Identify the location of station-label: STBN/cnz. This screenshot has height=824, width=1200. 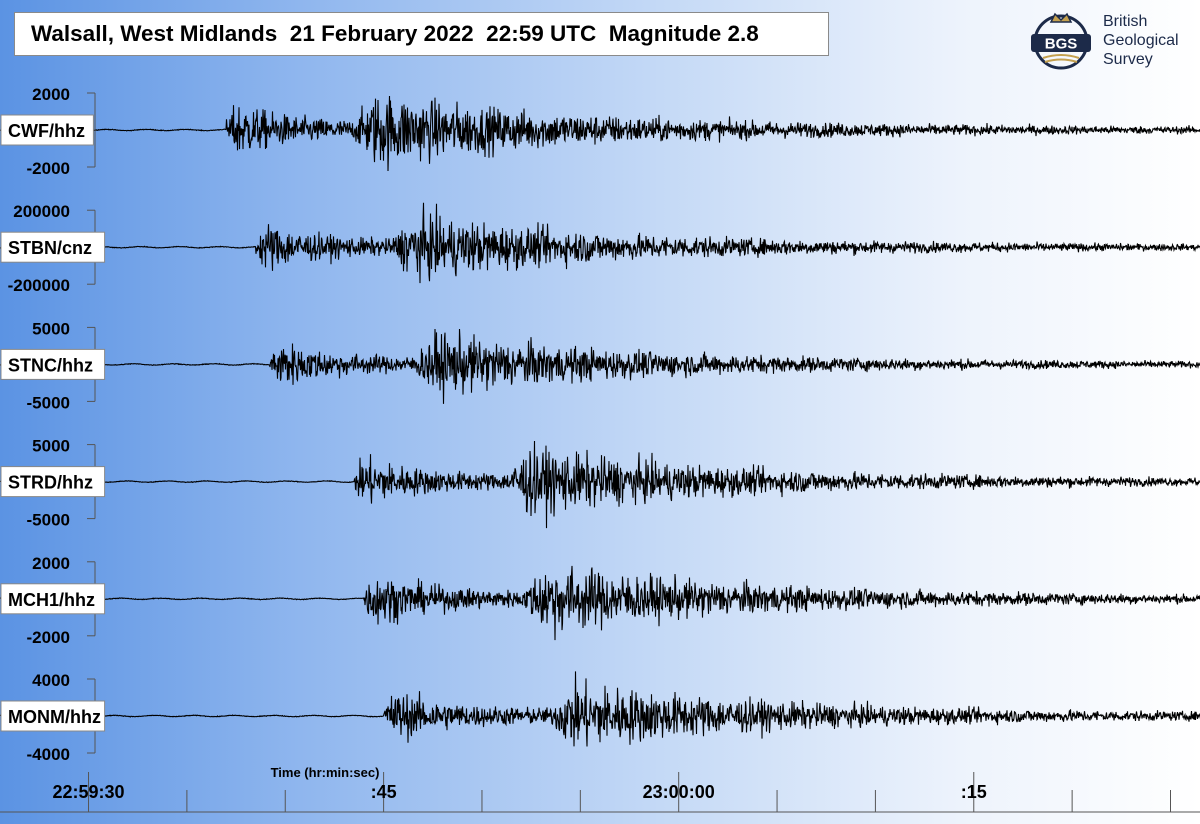
(53, 247).